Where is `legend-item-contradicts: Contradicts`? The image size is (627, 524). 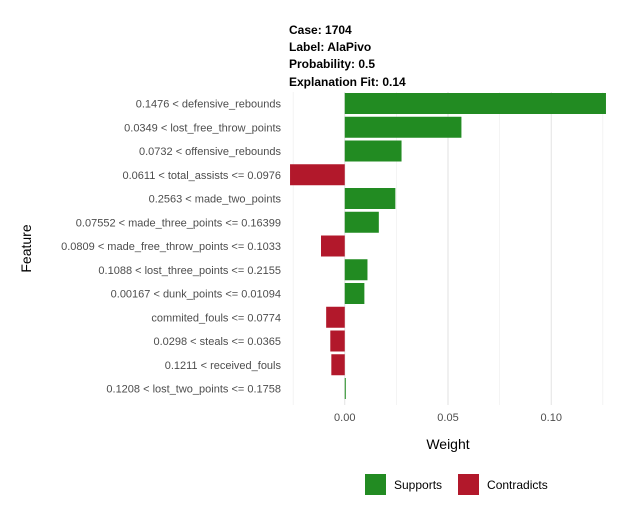
legend-item-contradicts: Contradicts is located at coordinates (503, 484).